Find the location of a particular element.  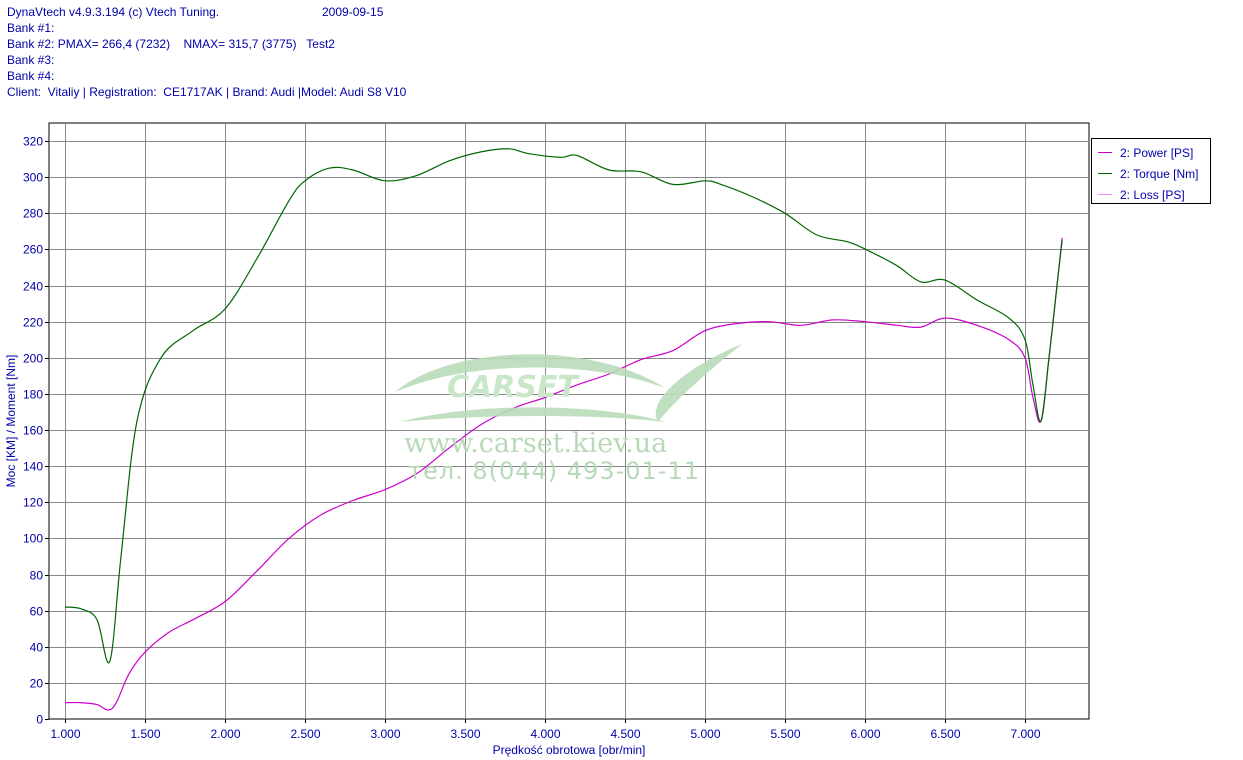

y-tick-label: 120 is located at coordinates (33, 503).